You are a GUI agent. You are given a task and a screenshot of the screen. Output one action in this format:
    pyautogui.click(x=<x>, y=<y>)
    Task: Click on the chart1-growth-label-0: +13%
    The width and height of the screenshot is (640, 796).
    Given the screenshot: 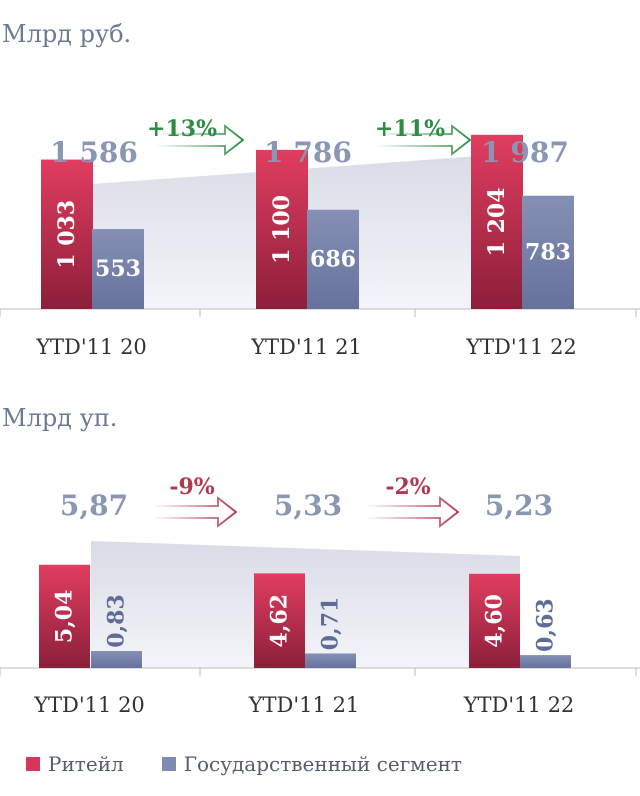 What is the action you would take?
    pyautogui.click(x=182, y=129)
    